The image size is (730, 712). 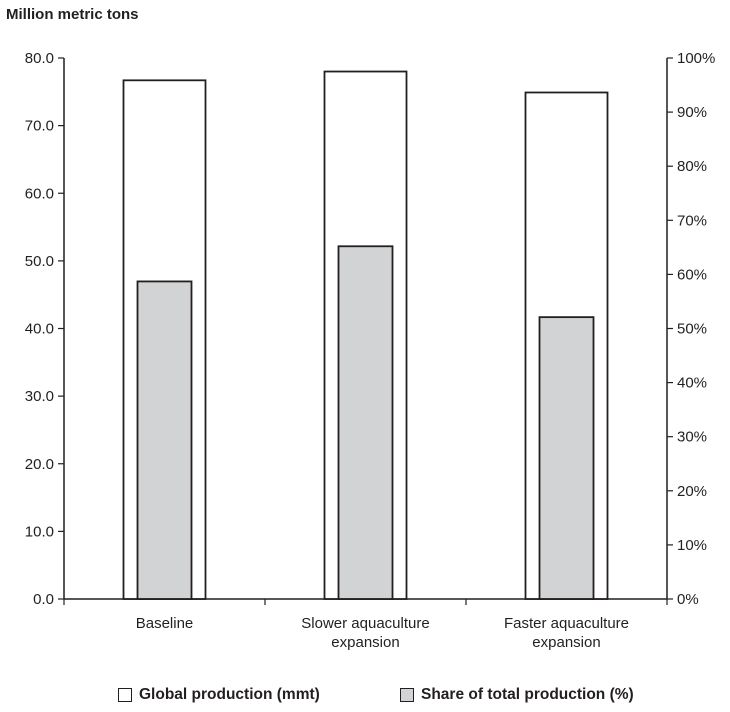 I want to click on legend-label-share-of-total: Share of total production (%), so click(x=527, y=694).